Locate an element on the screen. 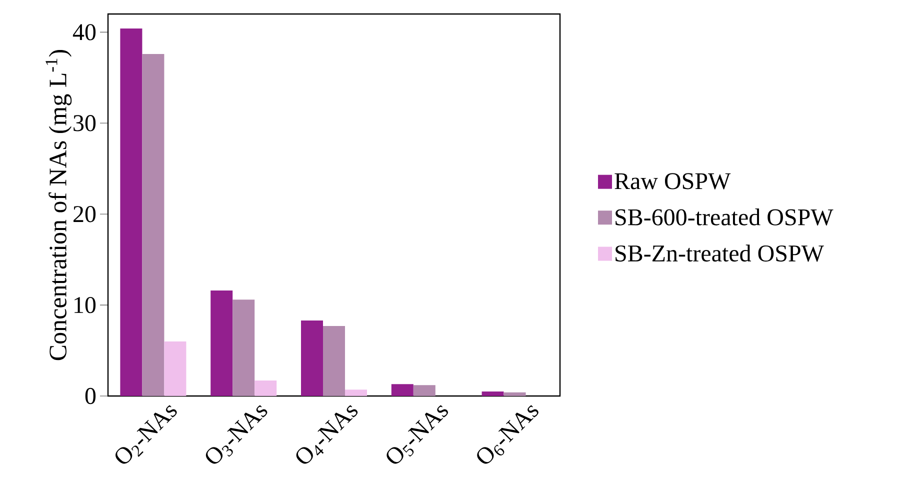  x-tick-label: O$_{2}$-NAs is located at coordinates (146, 434).